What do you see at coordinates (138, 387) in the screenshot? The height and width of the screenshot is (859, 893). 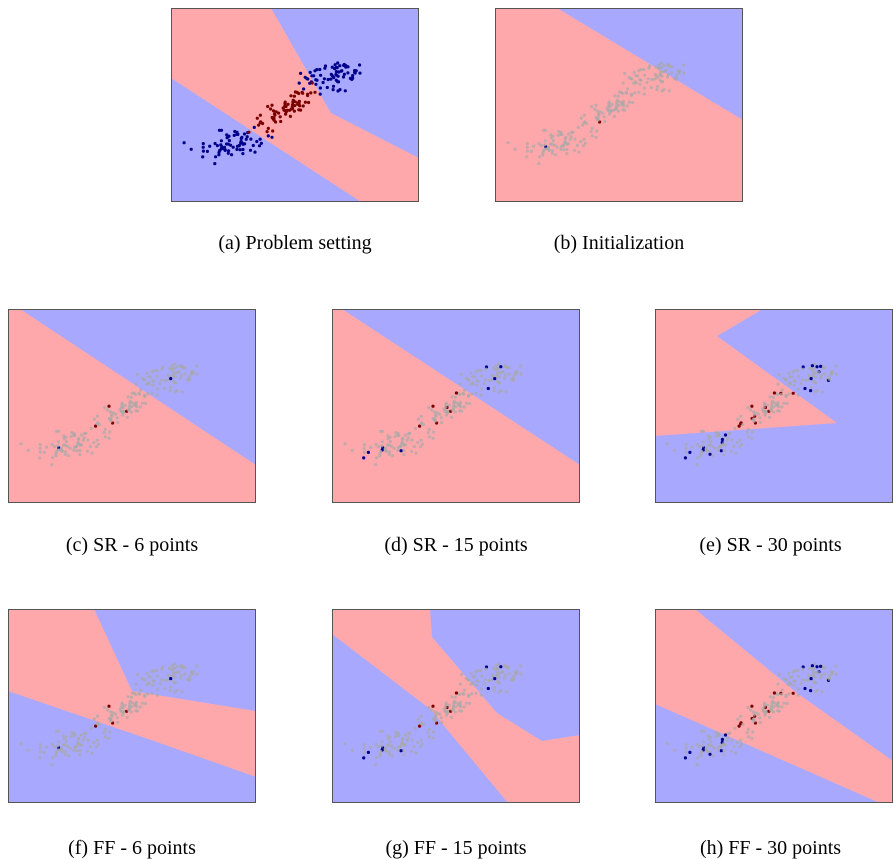 I see `blue-region` at bounding box center [138, 387].